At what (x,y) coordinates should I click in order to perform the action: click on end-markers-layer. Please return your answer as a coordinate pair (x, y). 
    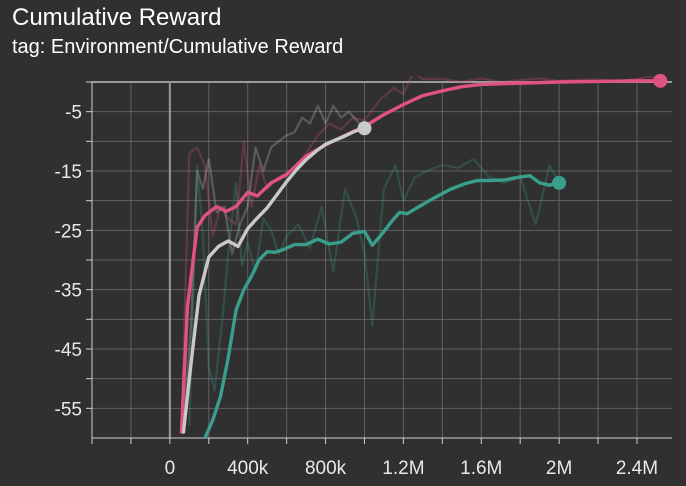
    Looking at the image, I should click on (512, 131).